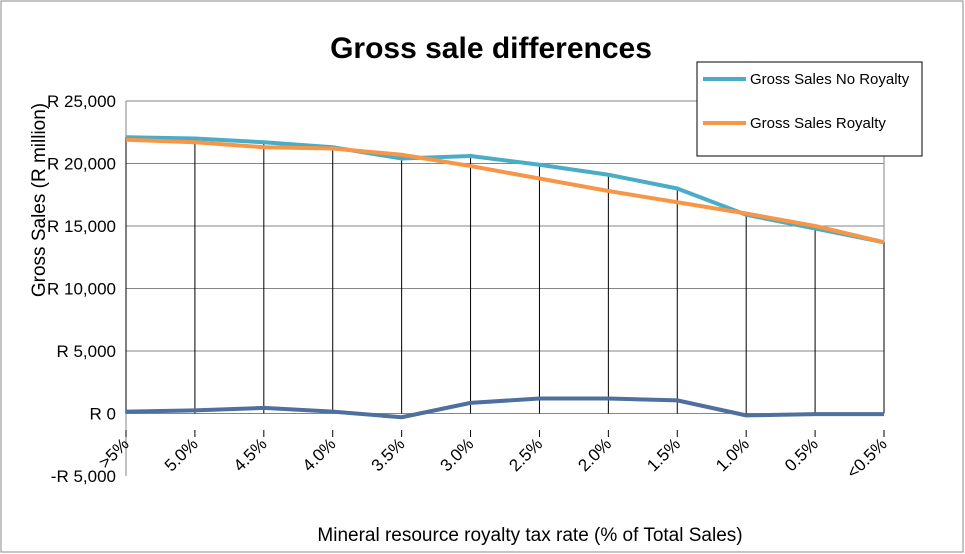  What do you see at coordinates (491, 48) in the screenshot?
I see `chart-title: Gross sale differences` at bounding box center [491, 48].